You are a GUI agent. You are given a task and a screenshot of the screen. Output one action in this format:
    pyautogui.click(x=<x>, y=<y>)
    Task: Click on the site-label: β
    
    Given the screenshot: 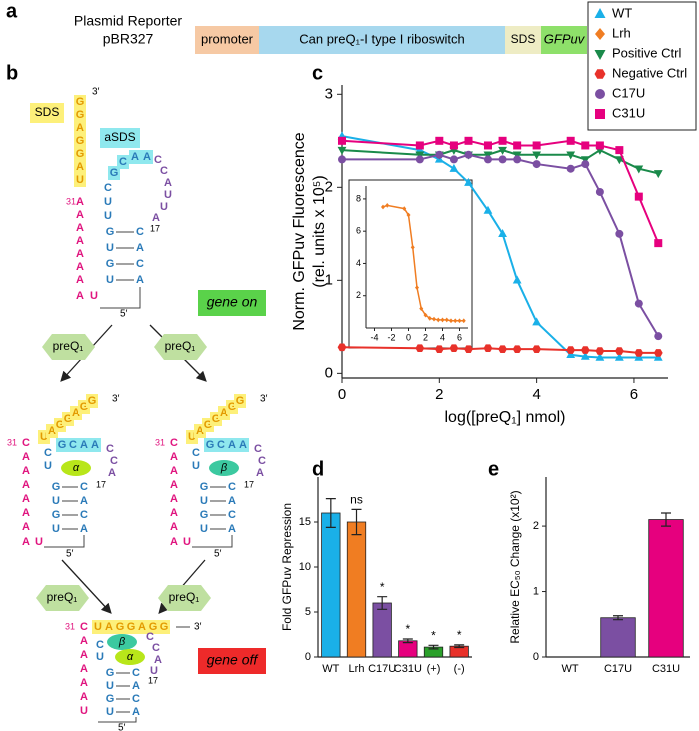 What is the action you would take?
    pyautogui.click(x=224, y=468)
    